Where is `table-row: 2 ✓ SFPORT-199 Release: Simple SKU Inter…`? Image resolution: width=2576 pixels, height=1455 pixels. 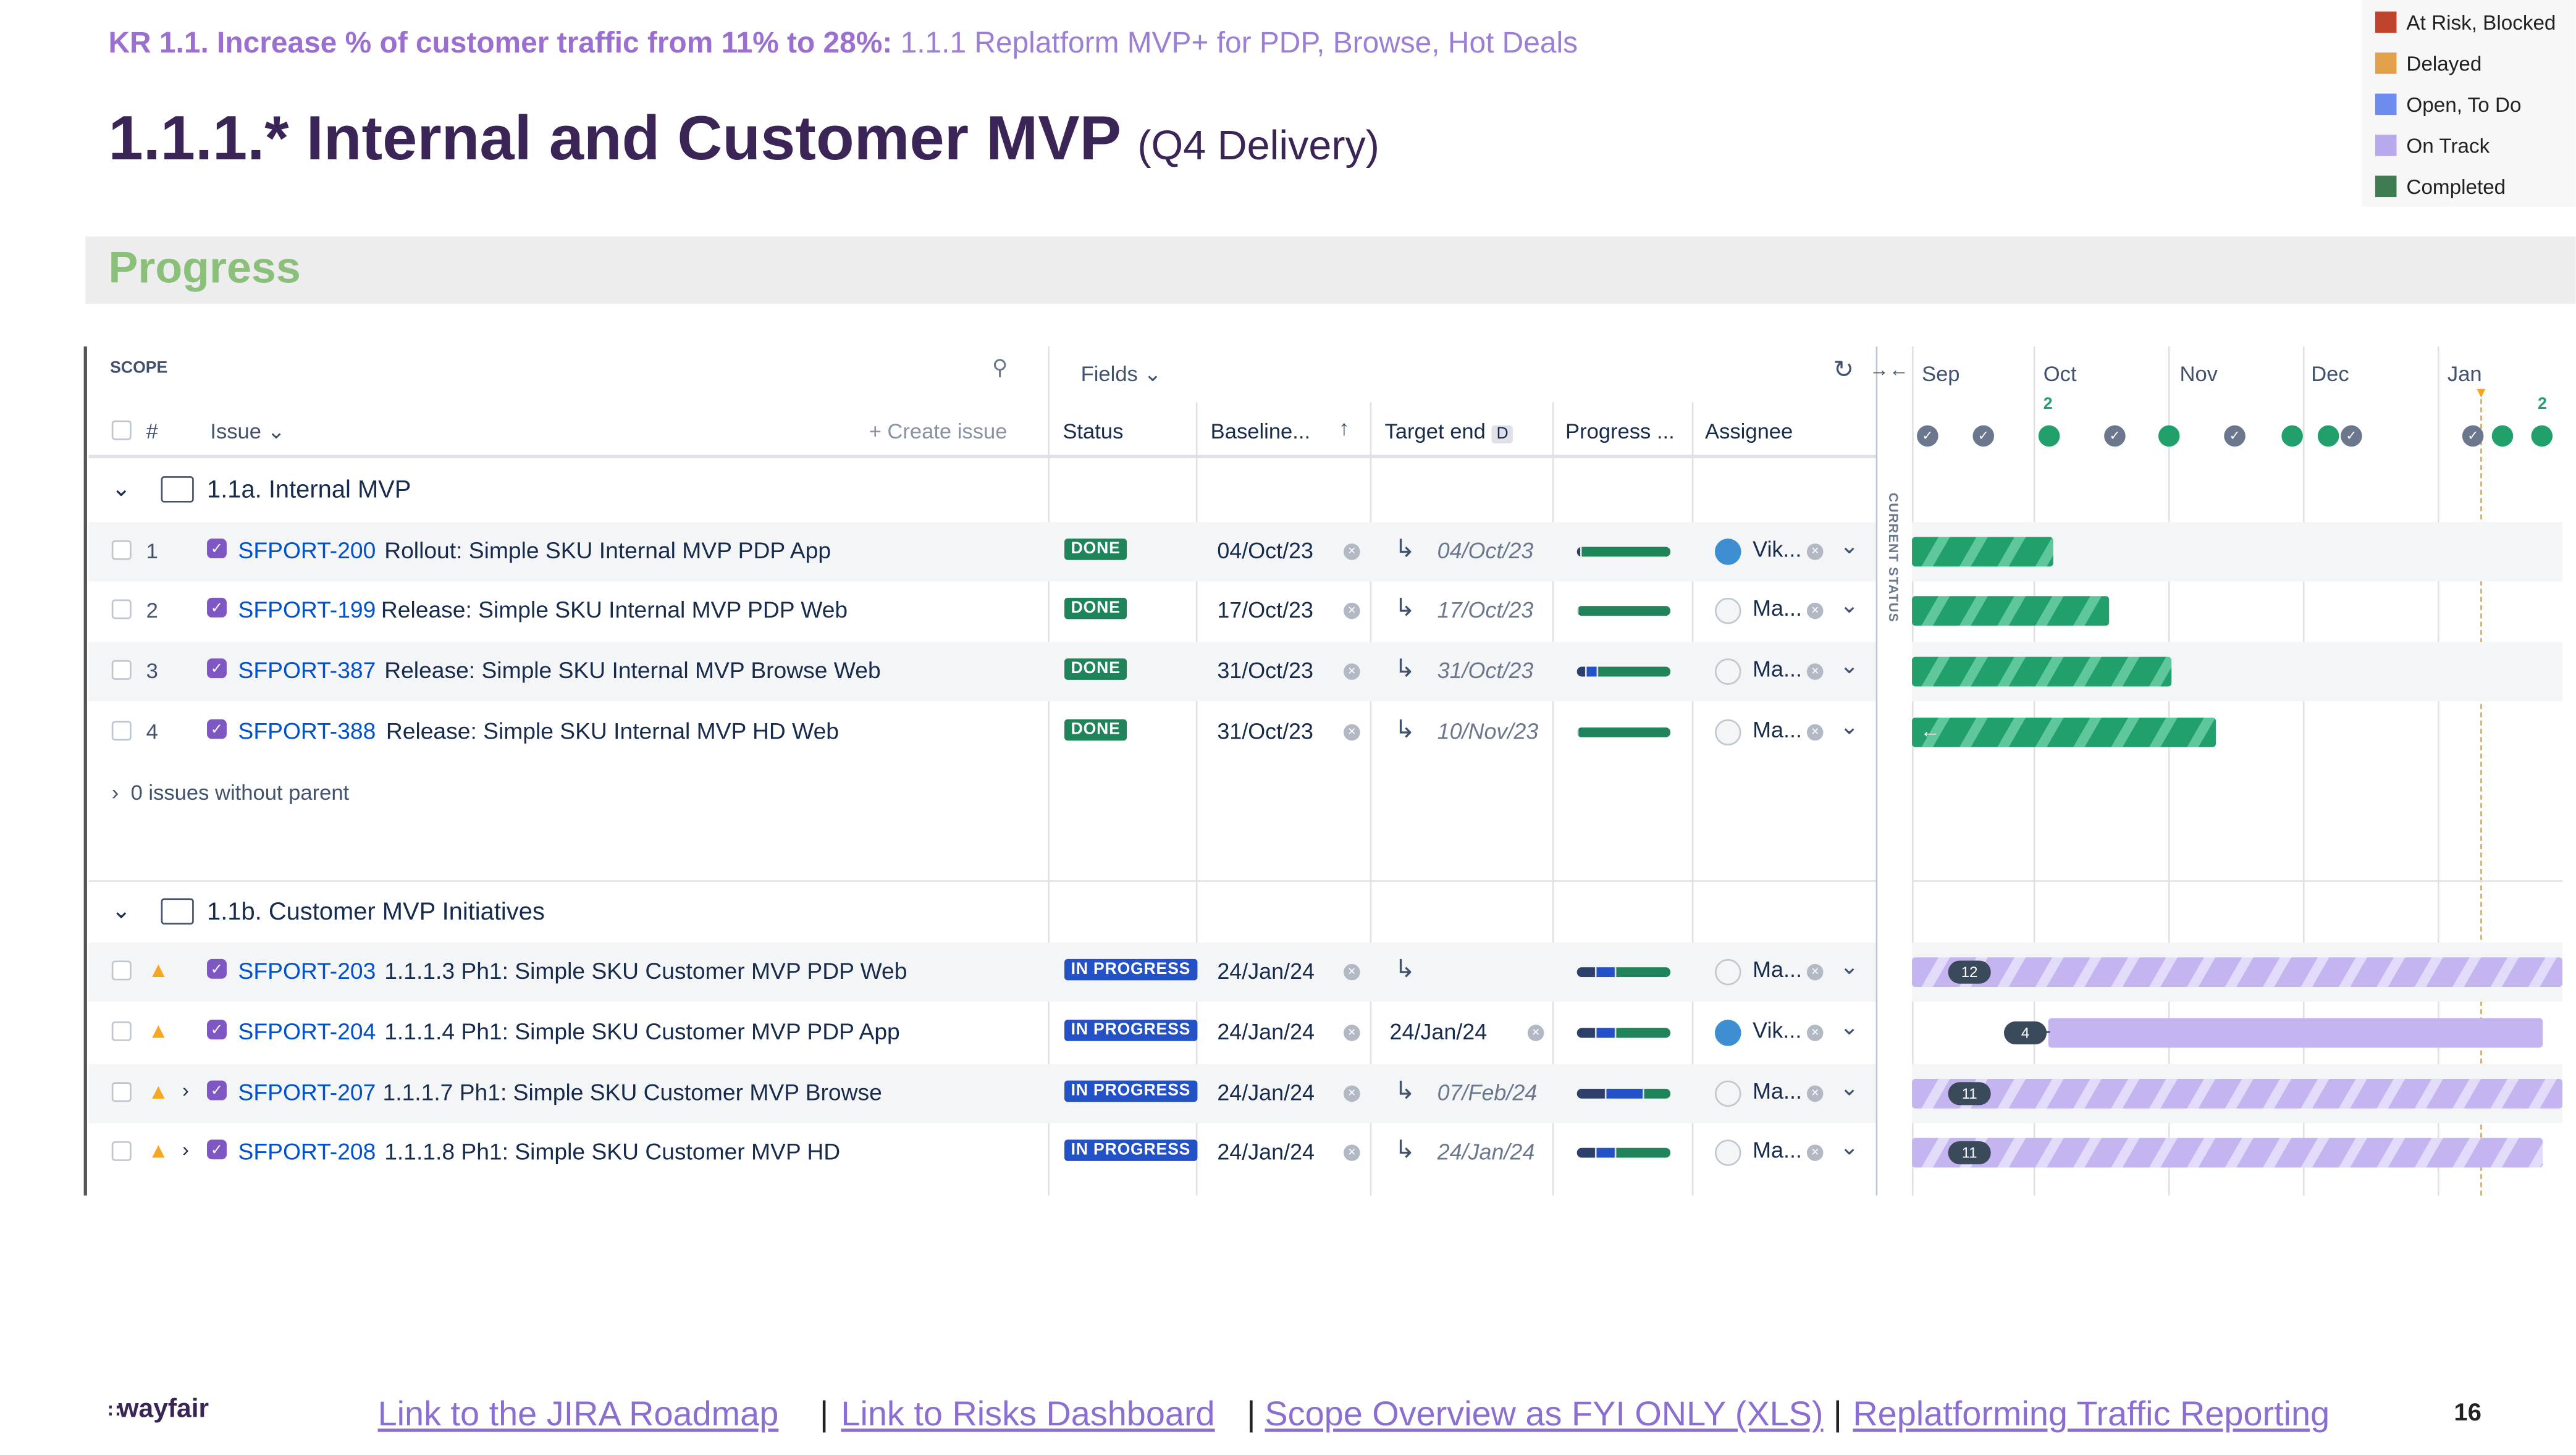
table-row: 2 ✓ SFPORT-199 Release: Simple SKU Inter… is located at coordinates (982, 610).